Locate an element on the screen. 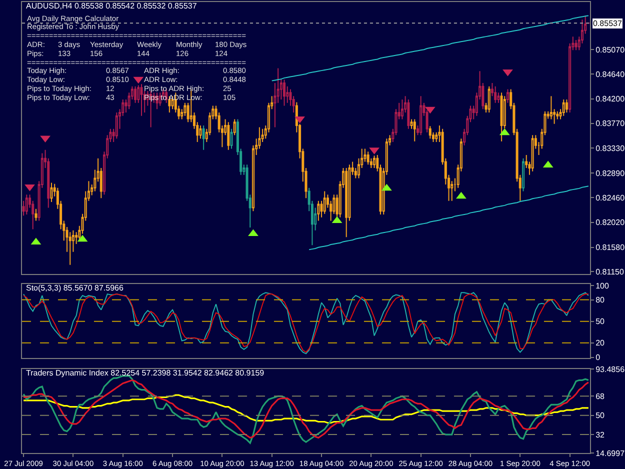 The height and width of the screenshot is (469, 625). chart-title: Sto(5,3,3) 85.5670 87.5966 is located at coordinates (75, 288).